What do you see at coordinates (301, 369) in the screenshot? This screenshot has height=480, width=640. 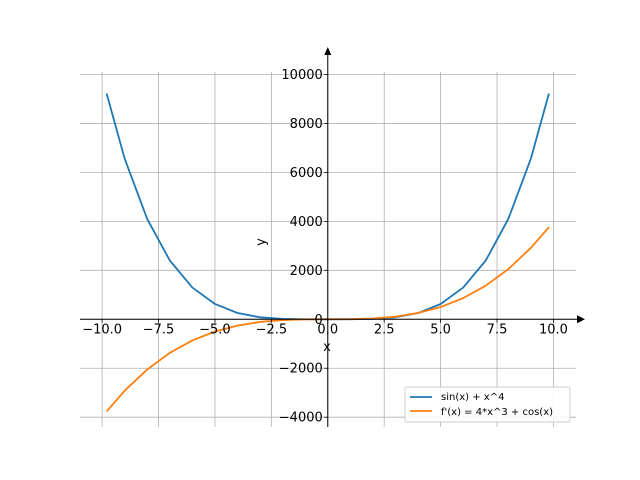 I see `y-tick-label: −2000` at bounding box center [301, 369].